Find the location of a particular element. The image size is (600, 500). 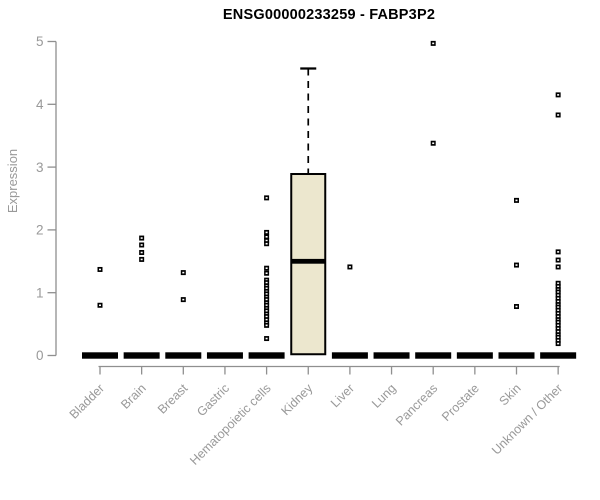

x-category-label: Gastric is located at coordinates (213, 400).